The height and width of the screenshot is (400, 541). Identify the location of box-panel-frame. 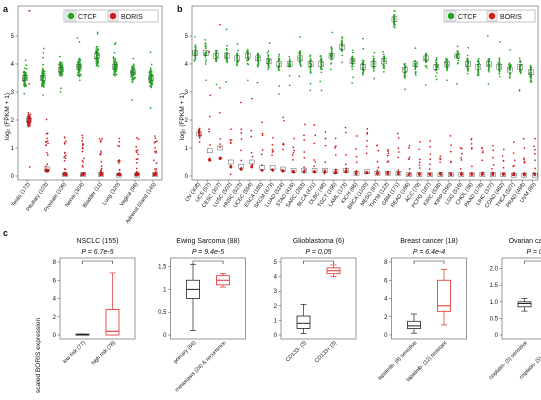
(429, 298).